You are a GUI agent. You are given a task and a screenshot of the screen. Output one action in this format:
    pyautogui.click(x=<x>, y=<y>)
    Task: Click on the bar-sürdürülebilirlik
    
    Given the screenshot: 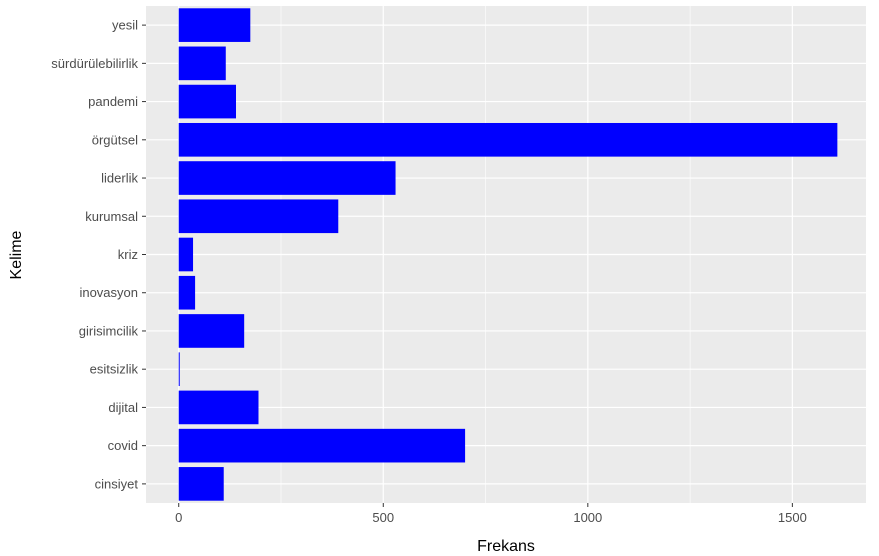 What is the action you would take?
    pyautogui.click(x=202, y=63)
    